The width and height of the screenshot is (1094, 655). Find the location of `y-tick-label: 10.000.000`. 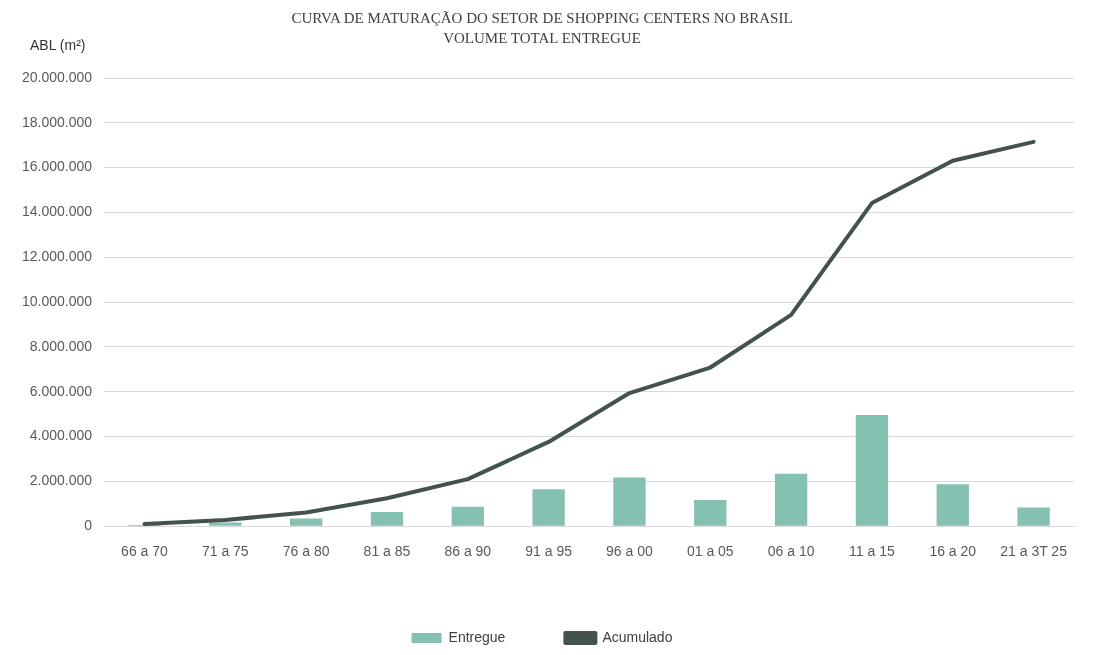

y-tick-label: 10.000.000 is located at coordinates (57, 300).